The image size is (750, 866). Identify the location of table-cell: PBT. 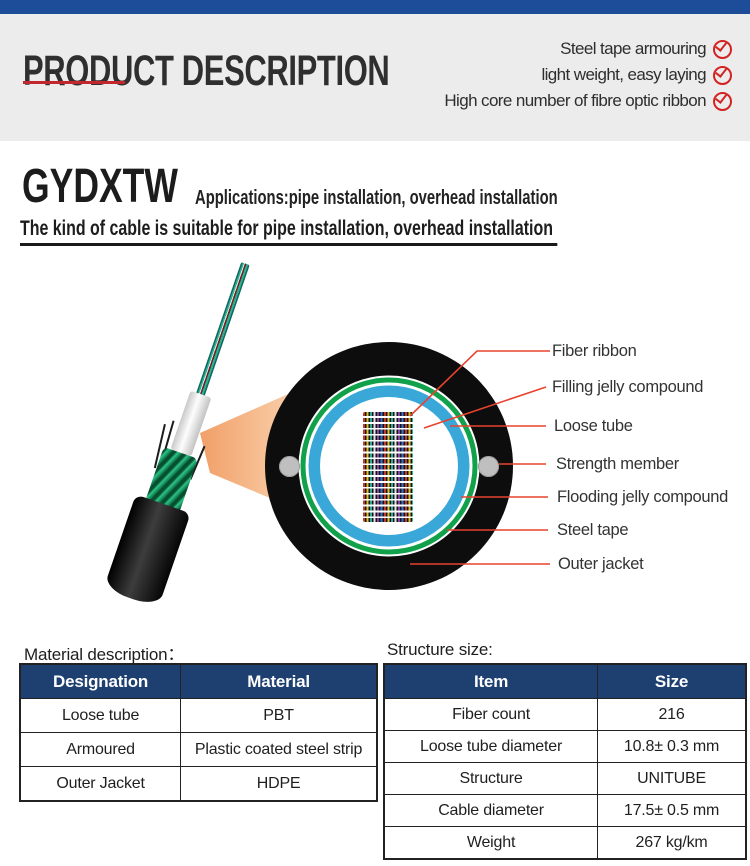
(279, 715).